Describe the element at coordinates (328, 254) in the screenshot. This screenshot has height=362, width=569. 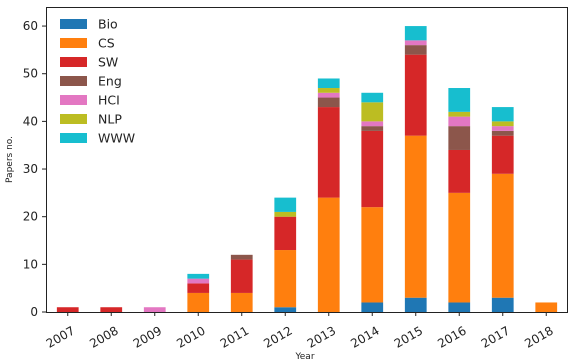
I see `bar-cs-2013` at that location.